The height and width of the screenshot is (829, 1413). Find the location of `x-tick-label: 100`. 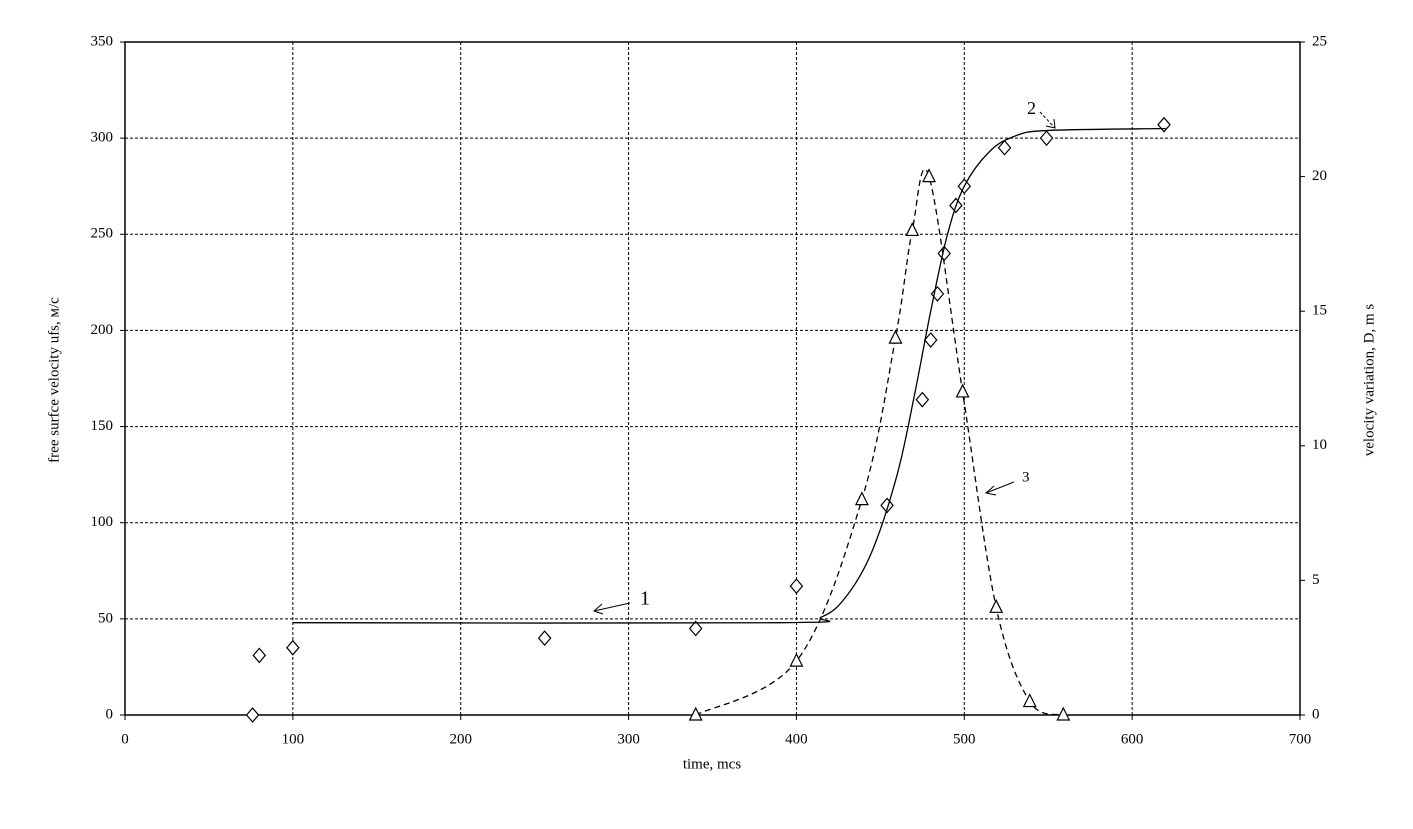

x-tick-label: 100 is located at coordinates (293, 739).